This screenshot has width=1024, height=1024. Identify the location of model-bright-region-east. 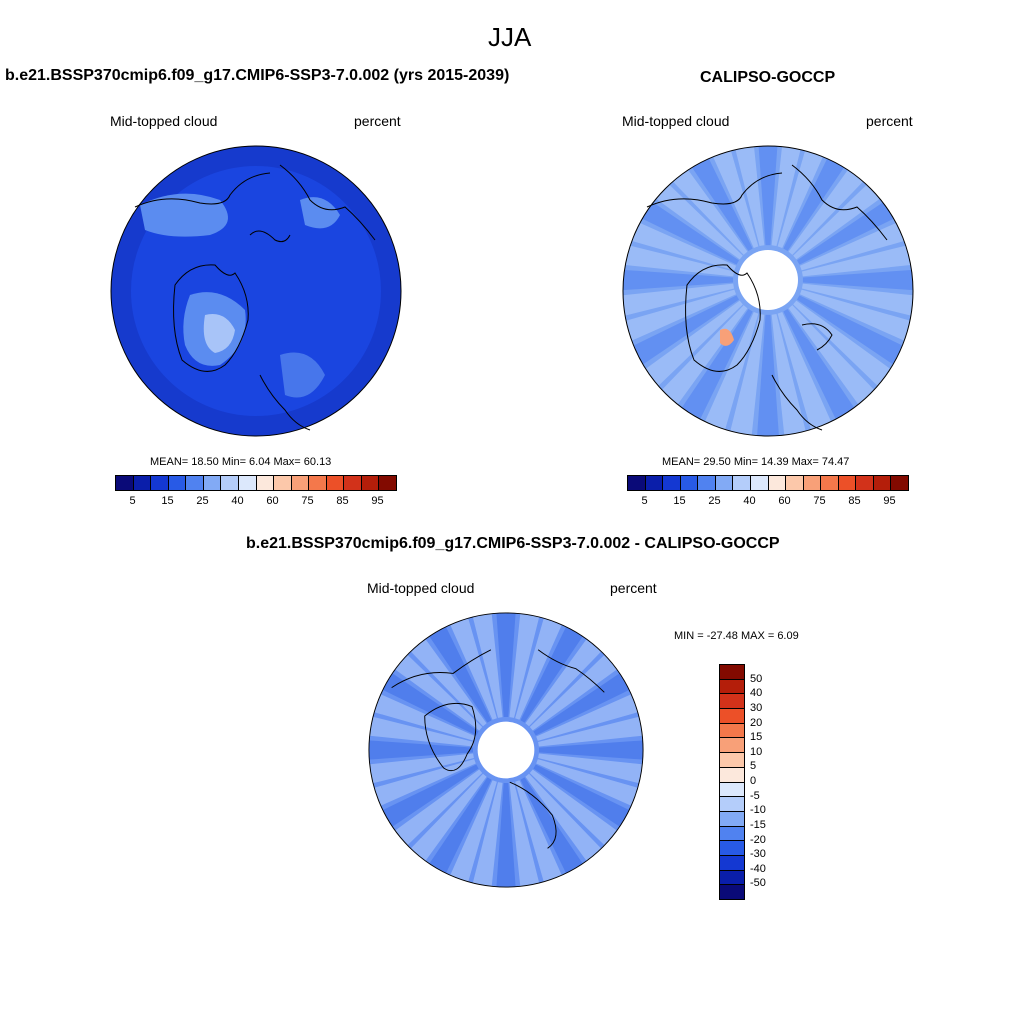
(302, 375).